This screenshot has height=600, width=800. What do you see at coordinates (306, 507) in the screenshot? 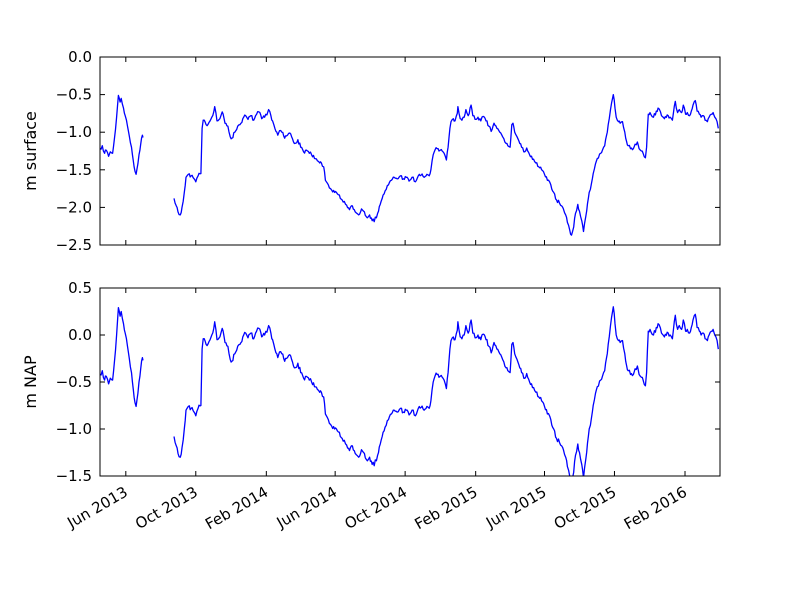
I see `x-tick-label: Jun 2014` at bounding box center [306, 507].